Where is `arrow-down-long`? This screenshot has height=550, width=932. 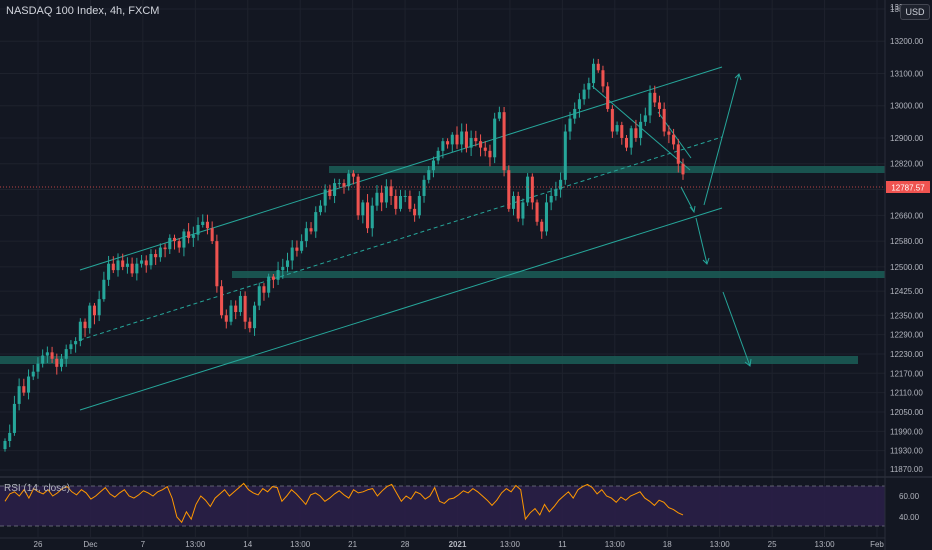 arrow-down-long is located at coordinates (736, 329).